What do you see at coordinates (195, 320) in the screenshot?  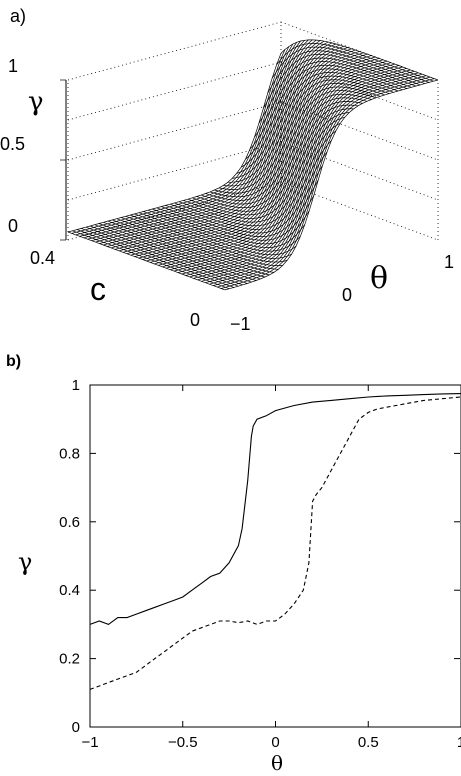 I see `y-tick-0: 0` at bounding box center [195, 320].